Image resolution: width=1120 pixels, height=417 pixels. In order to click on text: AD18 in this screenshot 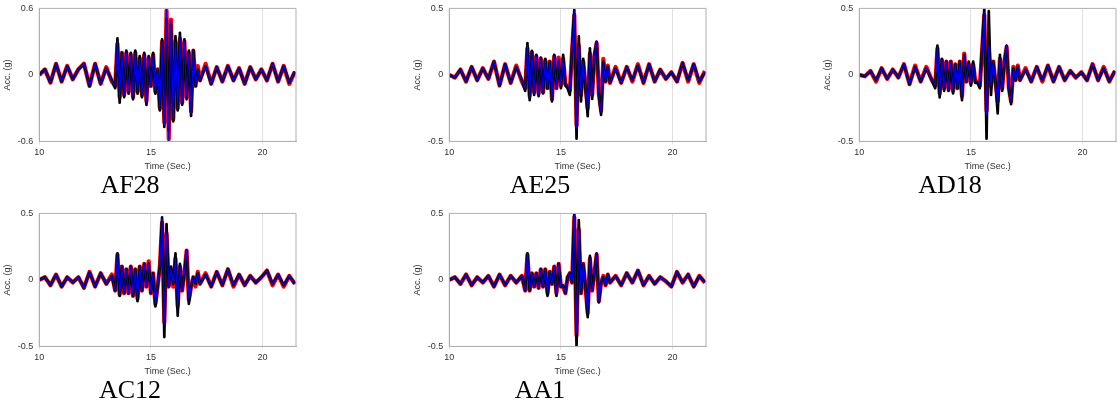, I will do `click(950, 185)`.